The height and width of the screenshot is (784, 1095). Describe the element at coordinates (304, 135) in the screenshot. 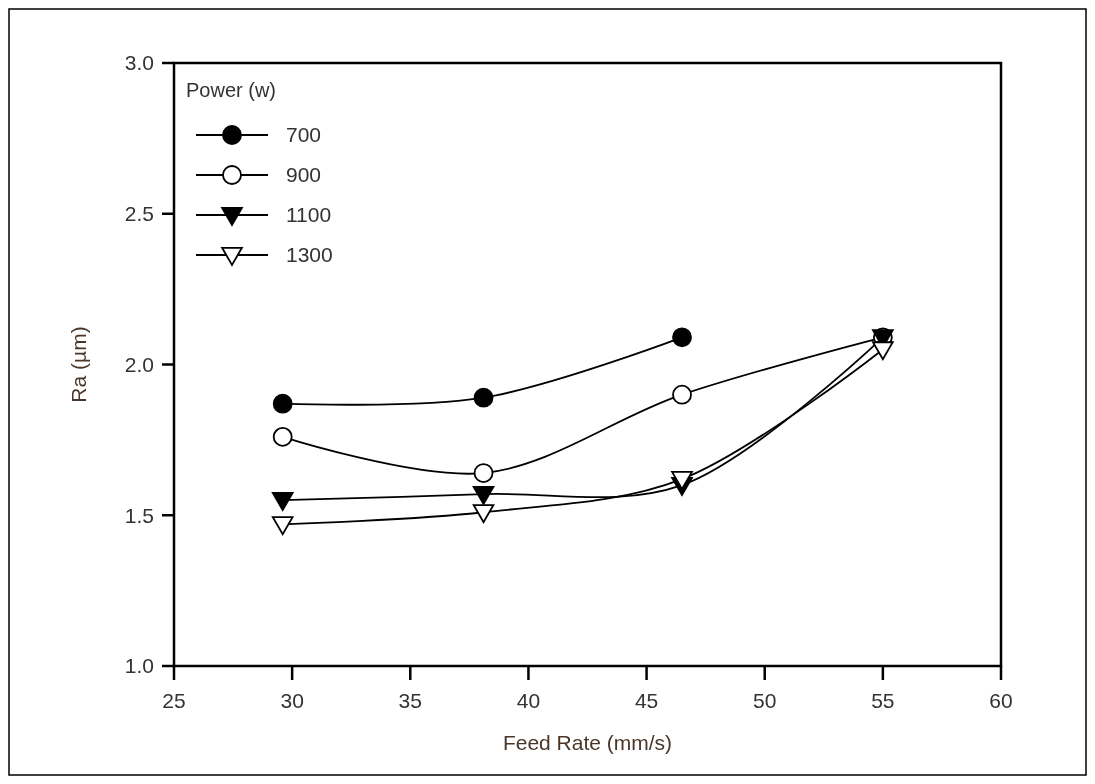

I see `legend-label: 700` at that location.